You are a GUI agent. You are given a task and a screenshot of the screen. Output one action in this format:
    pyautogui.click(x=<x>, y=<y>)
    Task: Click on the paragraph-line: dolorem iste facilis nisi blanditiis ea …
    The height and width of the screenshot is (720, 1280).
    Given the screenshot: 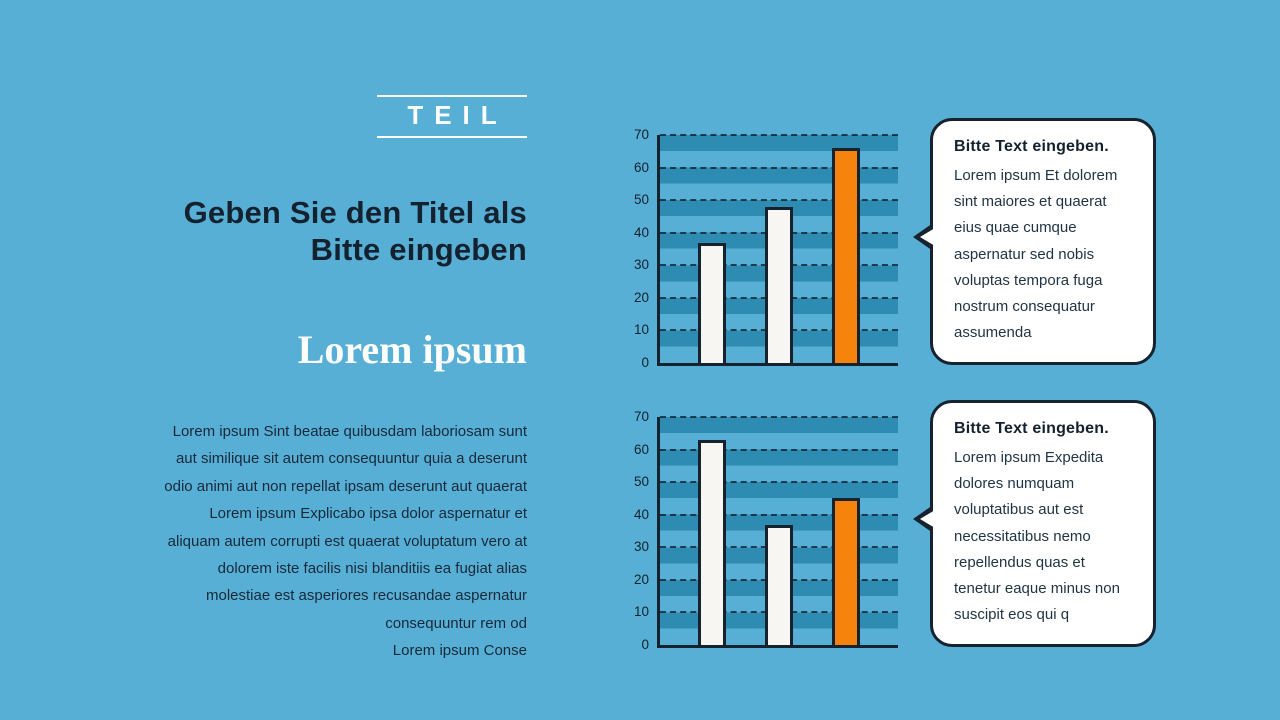 What is the action you would take?
    pyautogui.click(x=372, y=569)
    